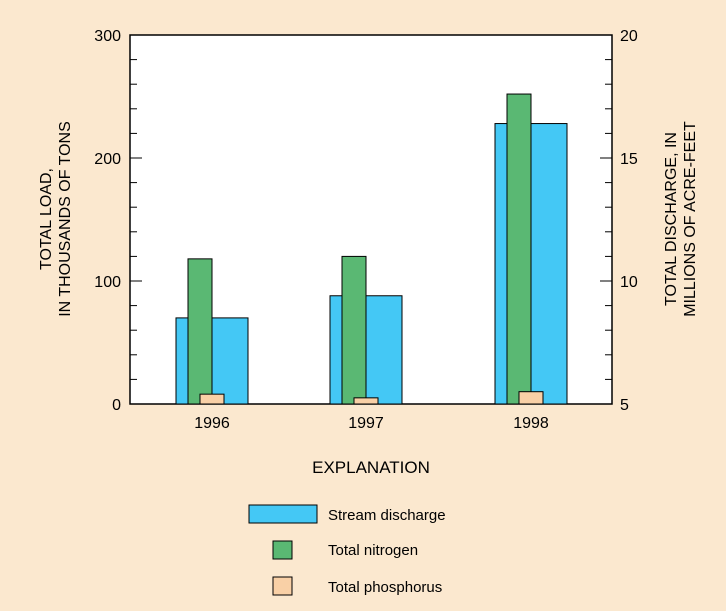 This screenshot has width=726, height=611. I want to click on bar-total-phosphorus-1998, so click(531, 398).